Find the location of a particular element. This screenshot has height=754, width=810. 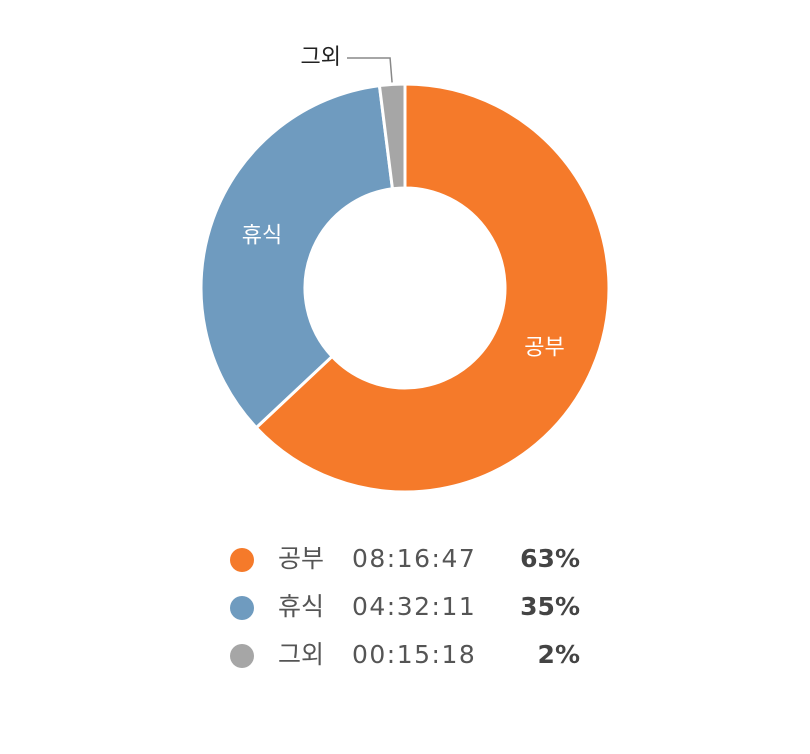

legend-duration: 08:16:47 is located at coordinates (414, 558).